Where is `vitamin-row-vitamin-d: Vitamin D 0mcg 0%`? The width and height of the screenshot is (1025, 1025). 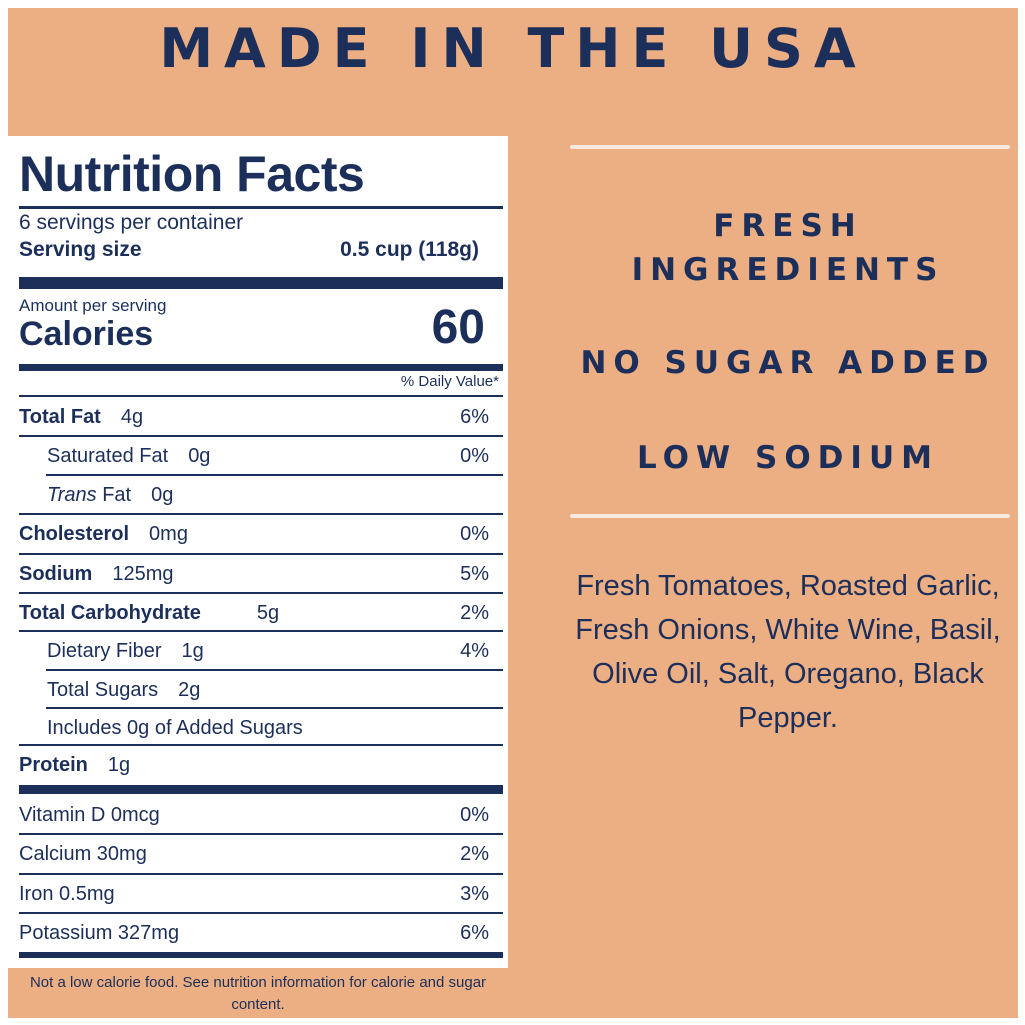 vitamin-row-vitamin-d: Vitamin D 0mcg 0% is located at coordinates (254, 815).